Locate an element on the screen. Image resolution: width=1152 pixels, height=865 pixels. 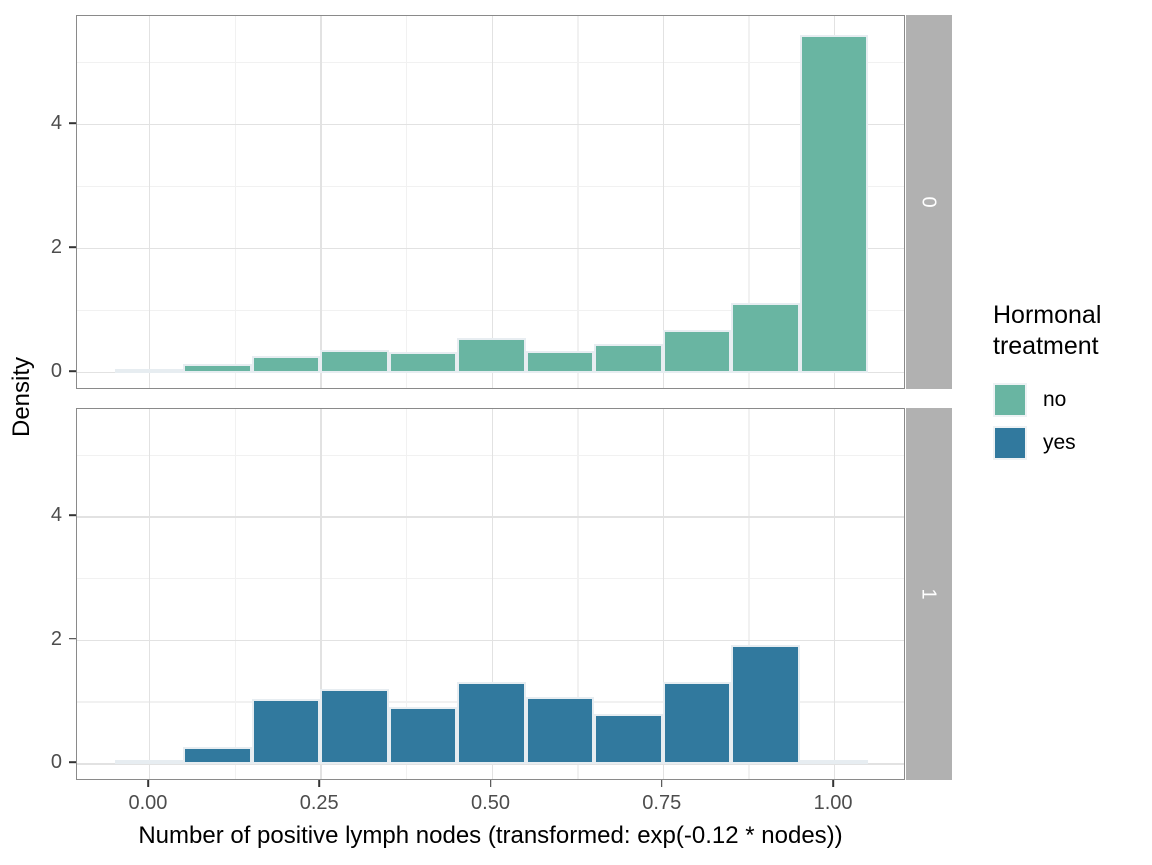
x-tick-label: 0.25 is located at coordinates (319, 803).